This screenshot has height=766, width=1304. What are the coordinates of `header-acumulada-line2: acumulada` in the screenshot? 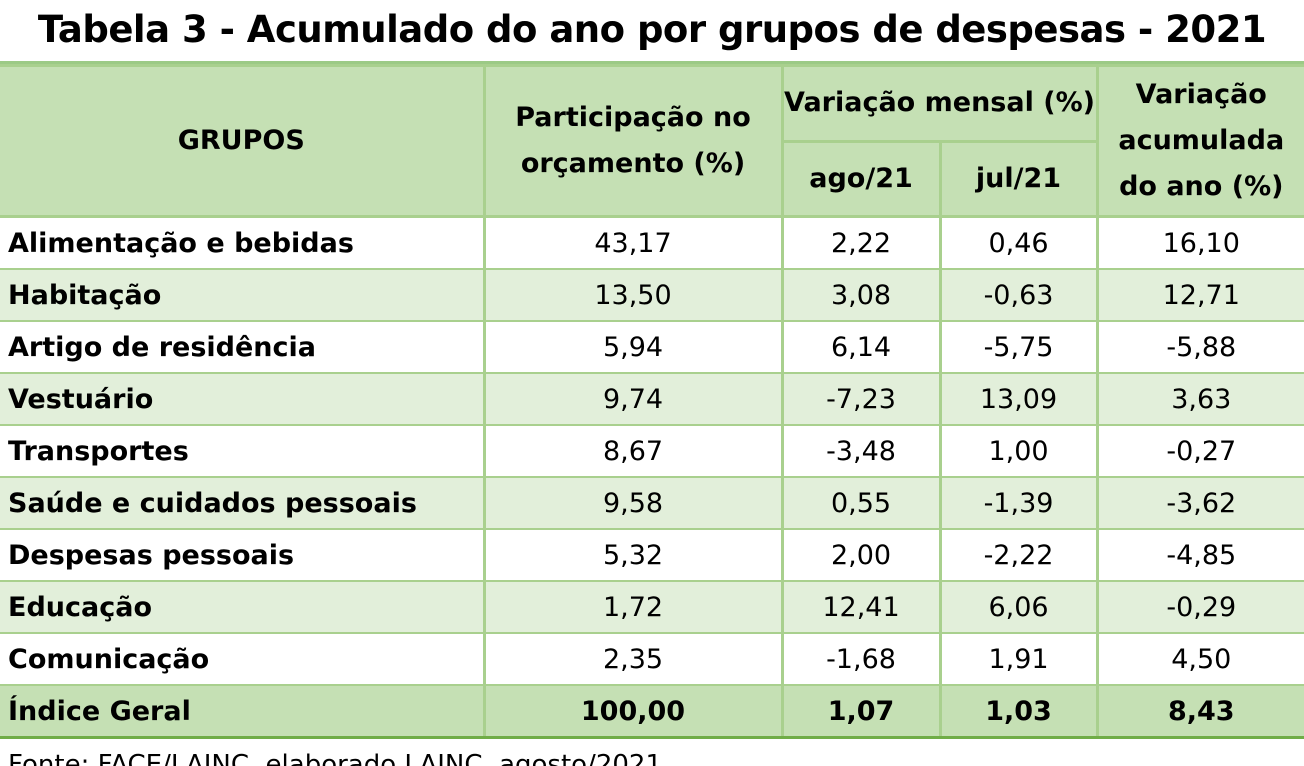 It's located at (1201, 140).